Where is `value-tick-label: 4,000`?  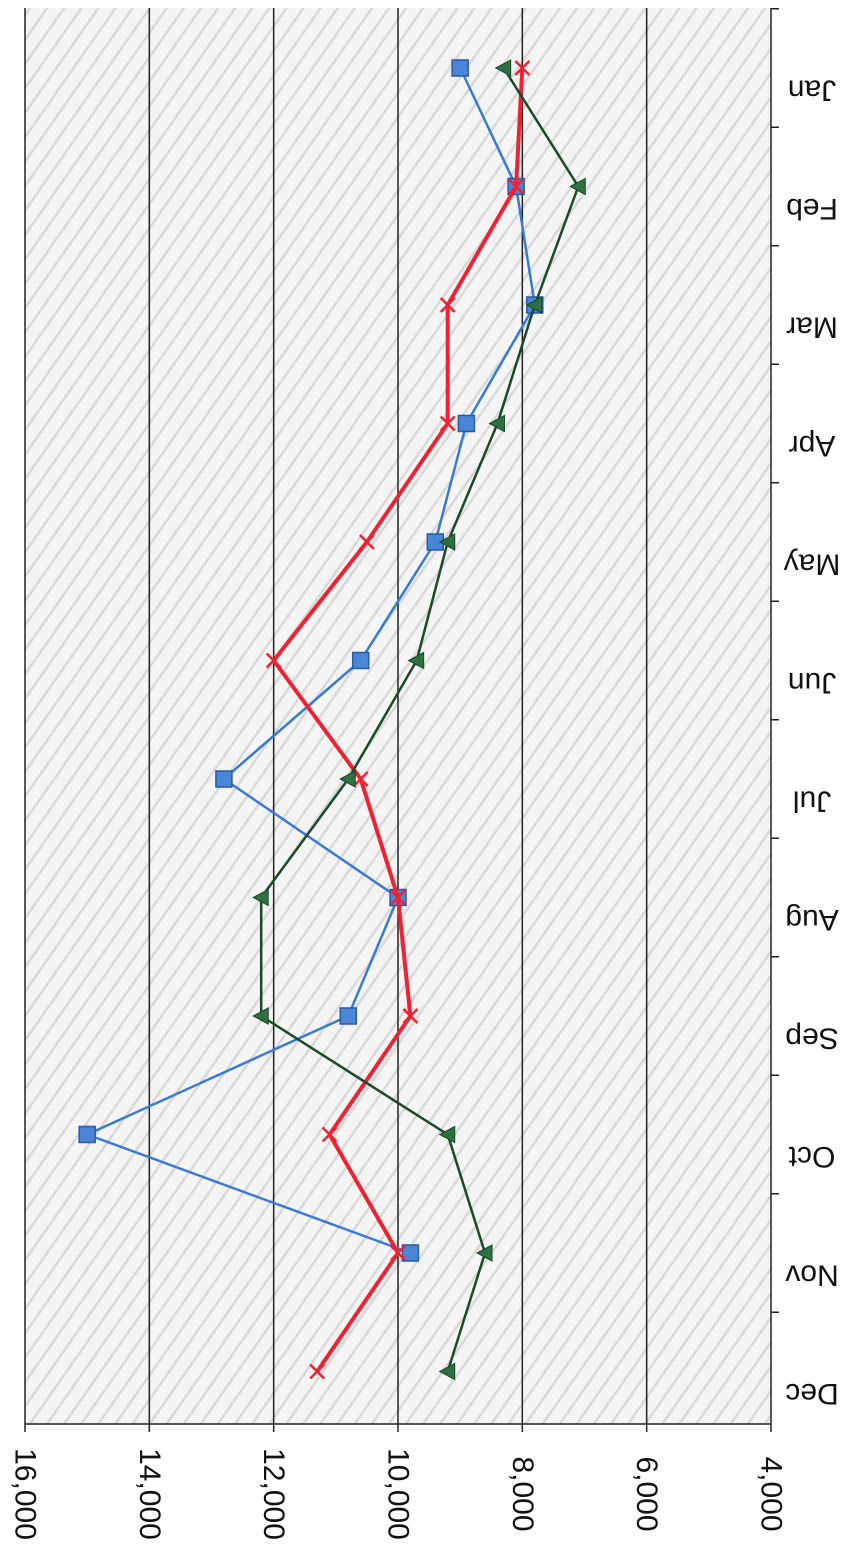 value-tick-label: 4,000 is located at coordinates (771, 1493).